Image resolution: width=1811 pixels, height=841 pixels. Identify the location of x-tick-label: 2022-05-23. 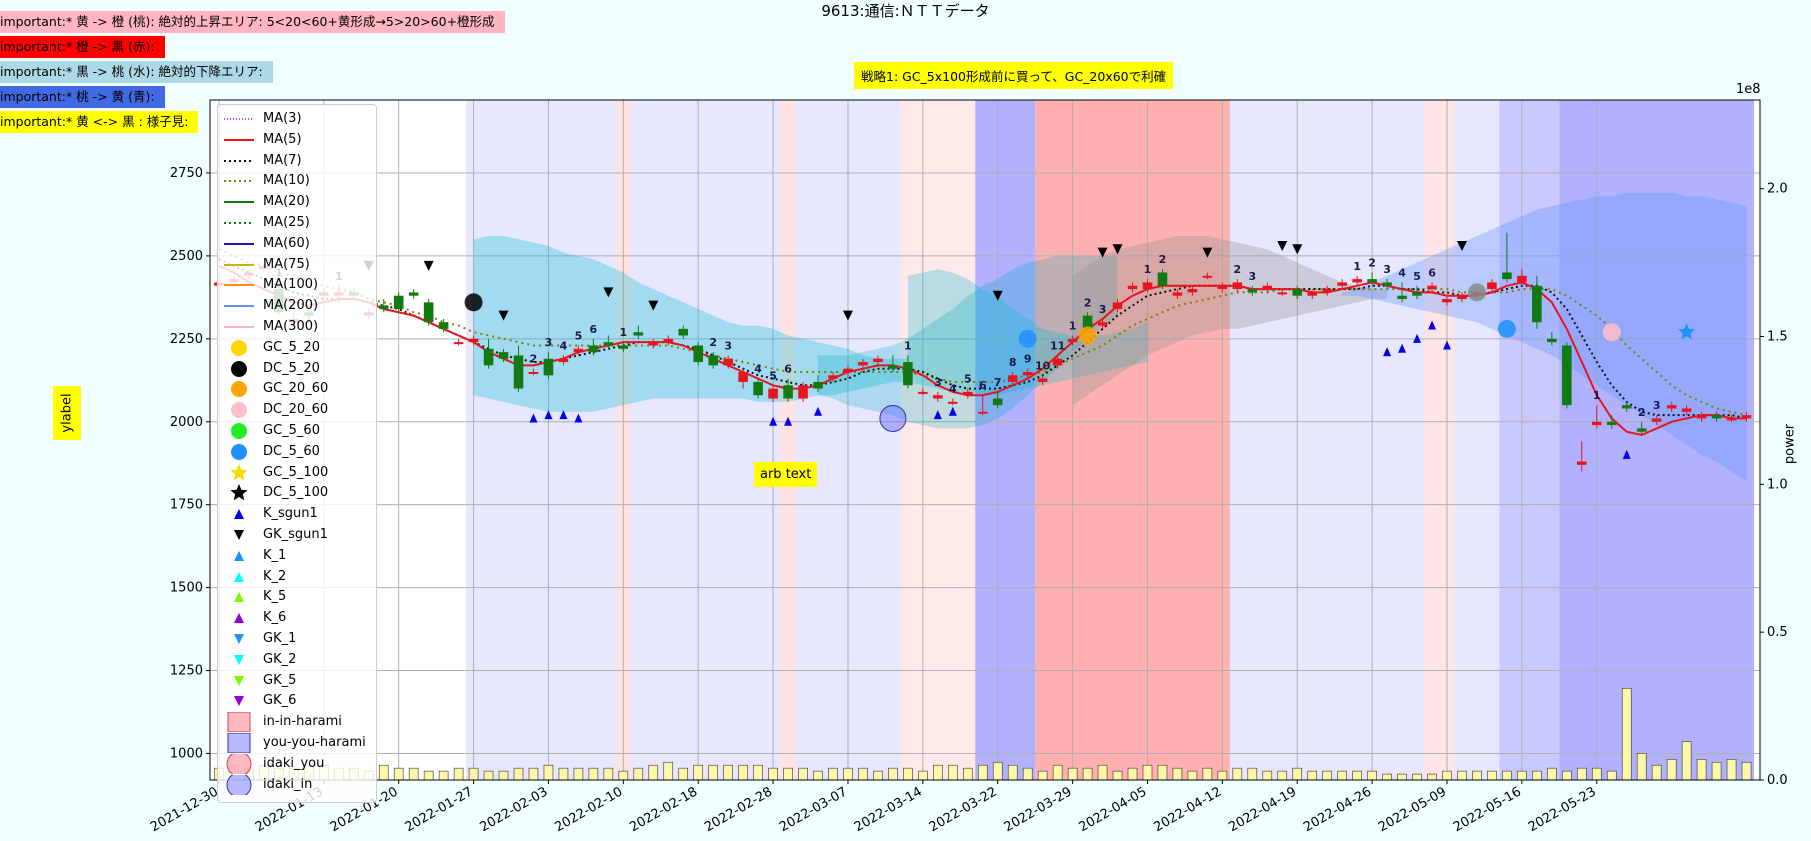
(1562, 809).